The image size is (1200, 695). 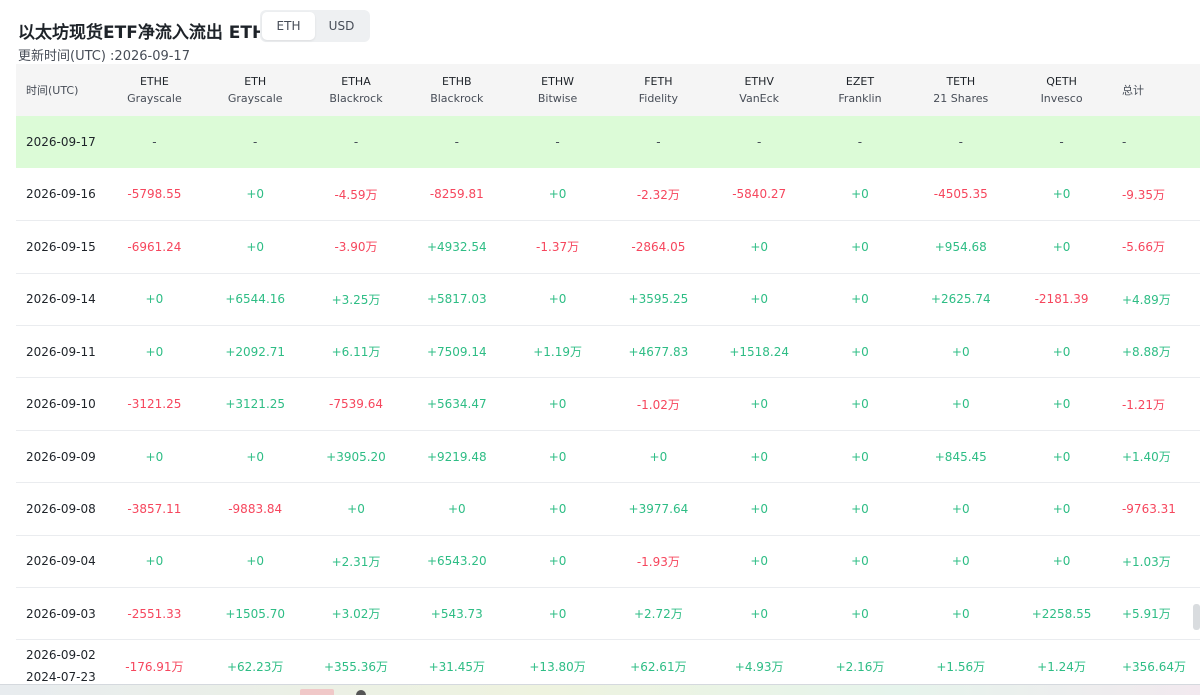 I want to click on total-cell: +5.91万, so click(x=1146, y=614).